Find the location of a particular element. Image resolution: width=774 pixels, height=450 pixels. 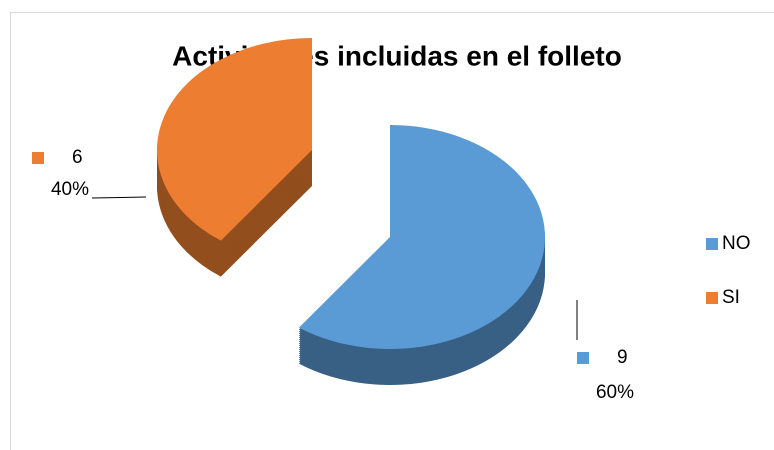

data-label: 40% is located at coordinates (70, 189).